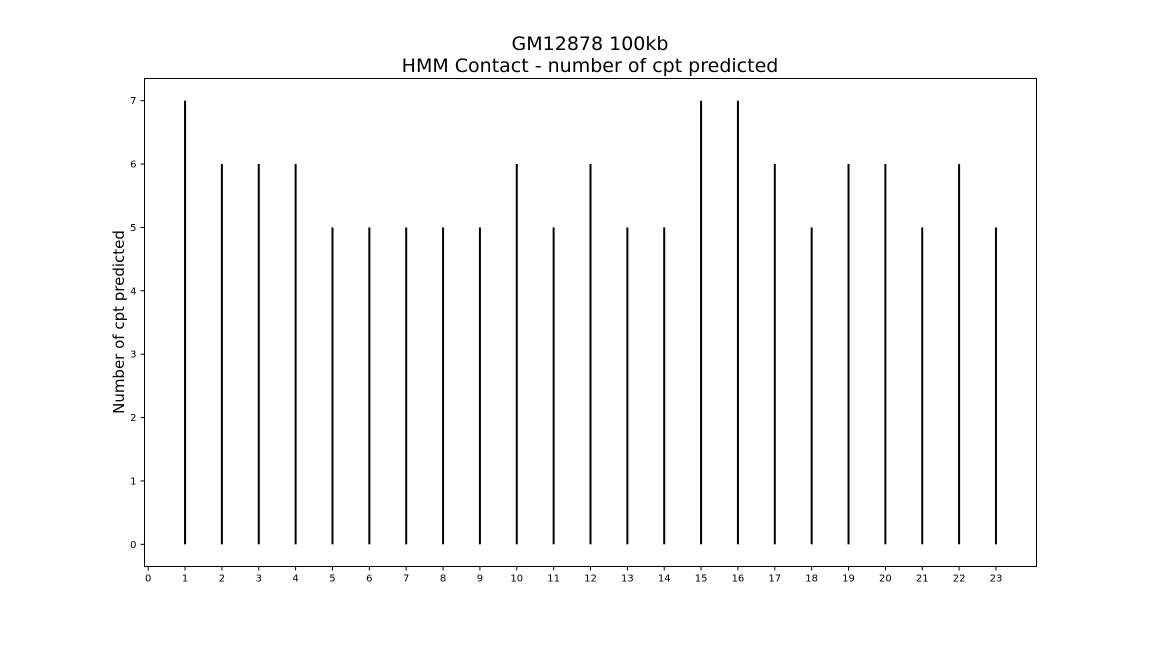 The height and width of the screenshot is (648, 1152). I want to click on y-tick-label: 4, so click(133, 291).